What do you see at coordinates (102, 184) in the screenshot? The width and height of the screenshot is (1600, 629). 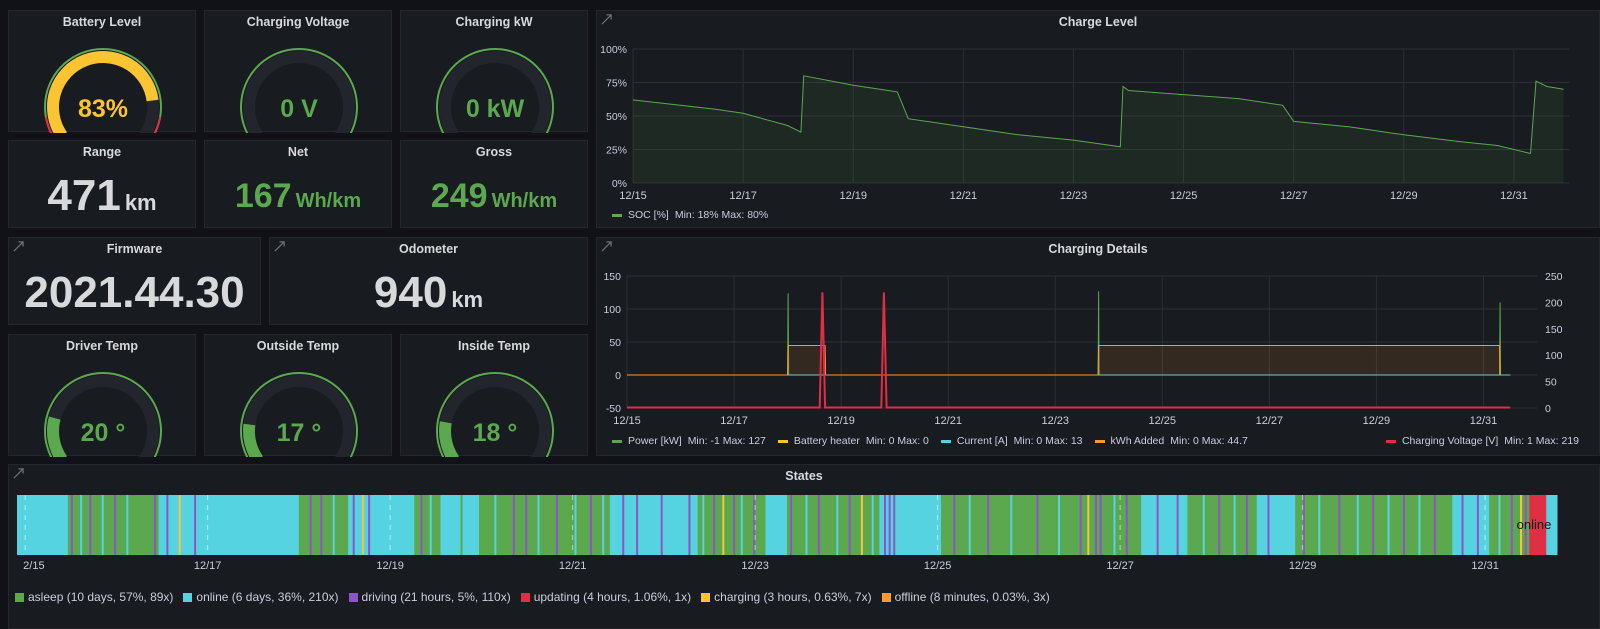 I see `range-panel: Range 471 km` at bounding box center [102, 184].